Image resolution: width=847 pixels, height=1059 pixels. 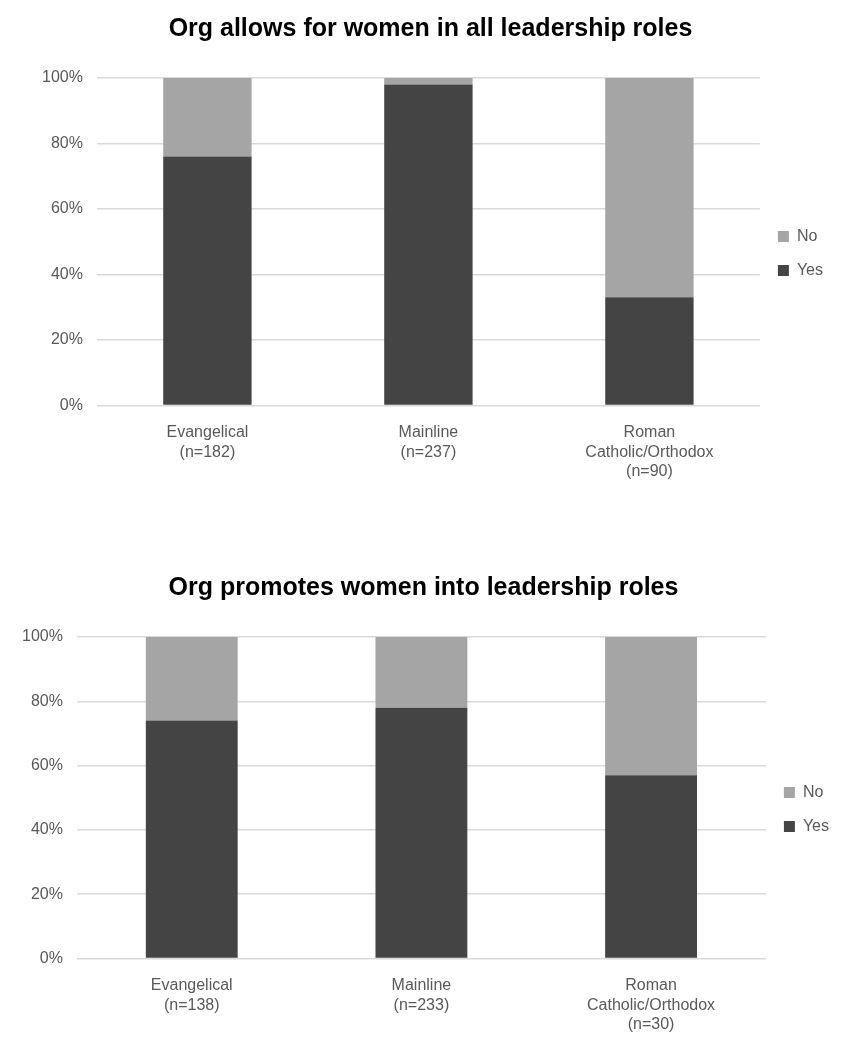 I want to click on x-tick-label: Mainline (n=233), so click(x=421, y=994).